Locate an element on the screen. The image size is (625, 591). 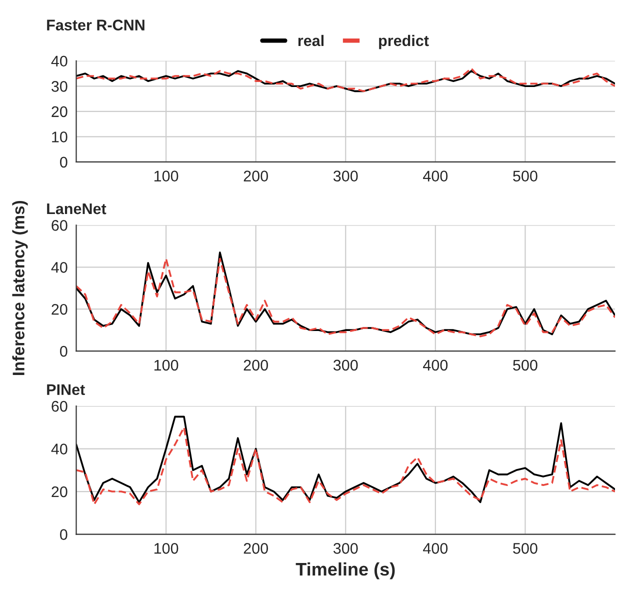
y-tick-label: 30 is located at coordinates (60, 86).